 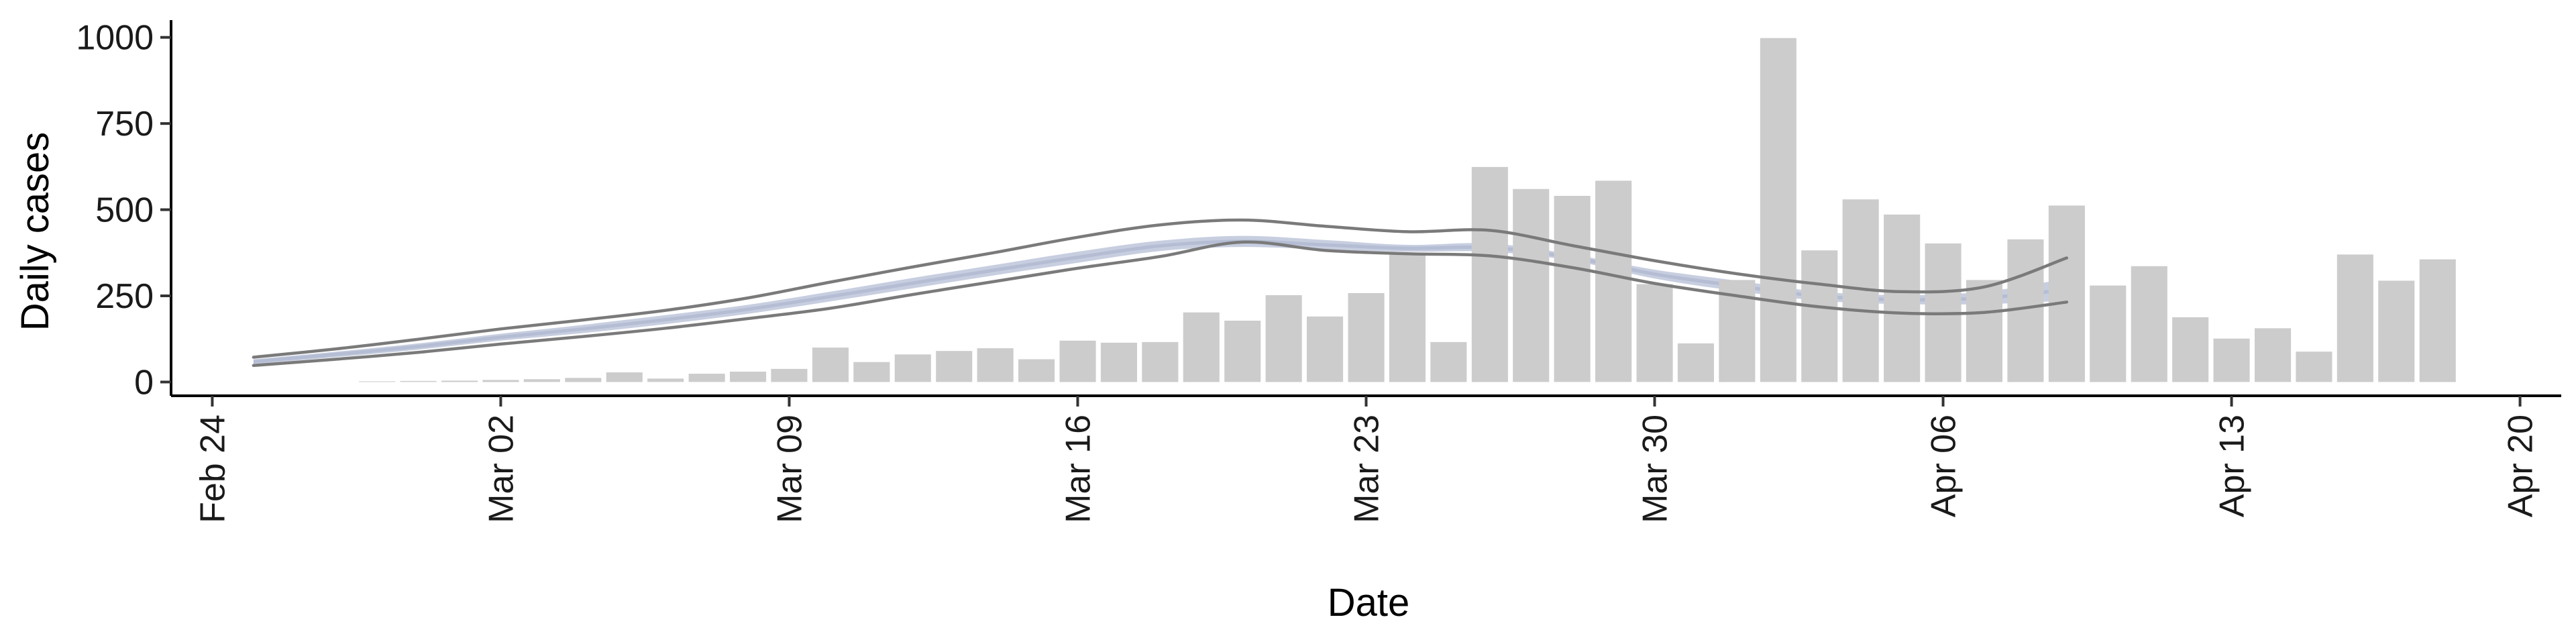 What do you see at coordinates (144, 382) in the screenshot?
I see `y-tick-label-0: 0` at bounding box center [144, 382].